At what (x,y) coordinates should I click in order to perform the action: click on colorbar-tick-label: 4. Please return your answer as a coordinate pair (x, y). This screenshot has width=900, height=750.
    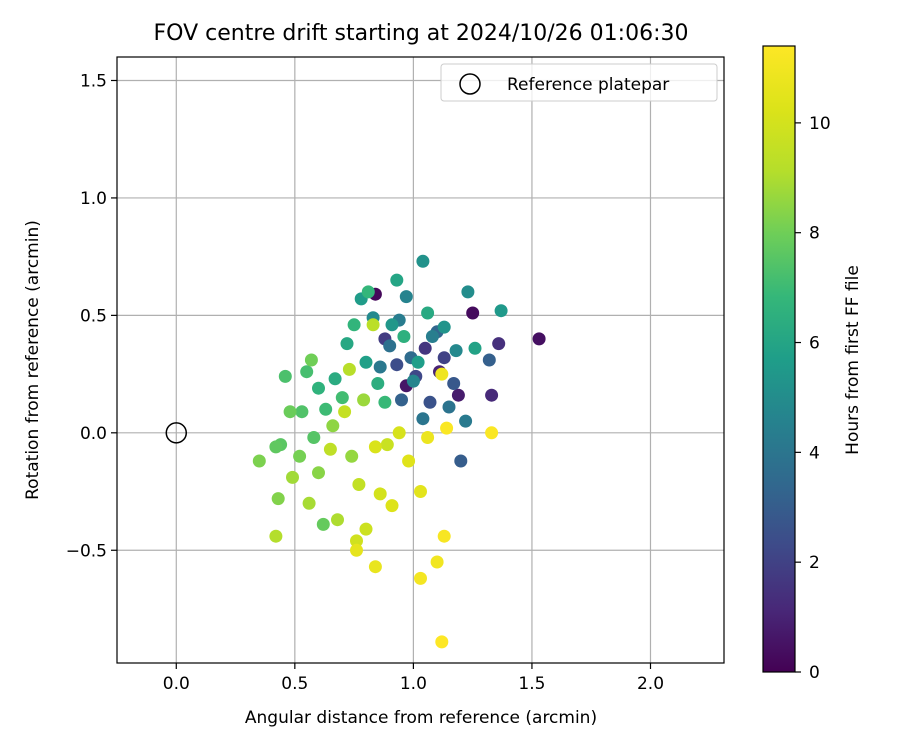
    Looking at the image, I should click on (814, 453).